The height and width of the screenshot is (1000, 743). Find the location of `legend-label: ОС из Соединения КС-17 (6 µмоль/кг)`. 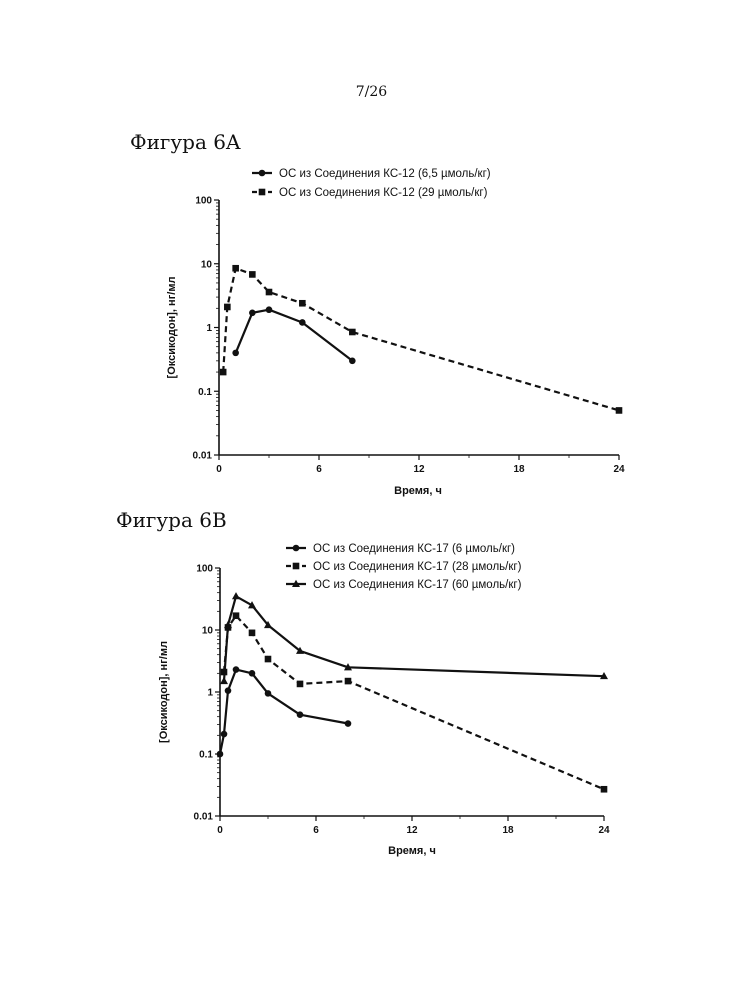

legend-label: ОС из Соединения КС-17 (6 µмоль/кг) is located at coordinates (414, 549).